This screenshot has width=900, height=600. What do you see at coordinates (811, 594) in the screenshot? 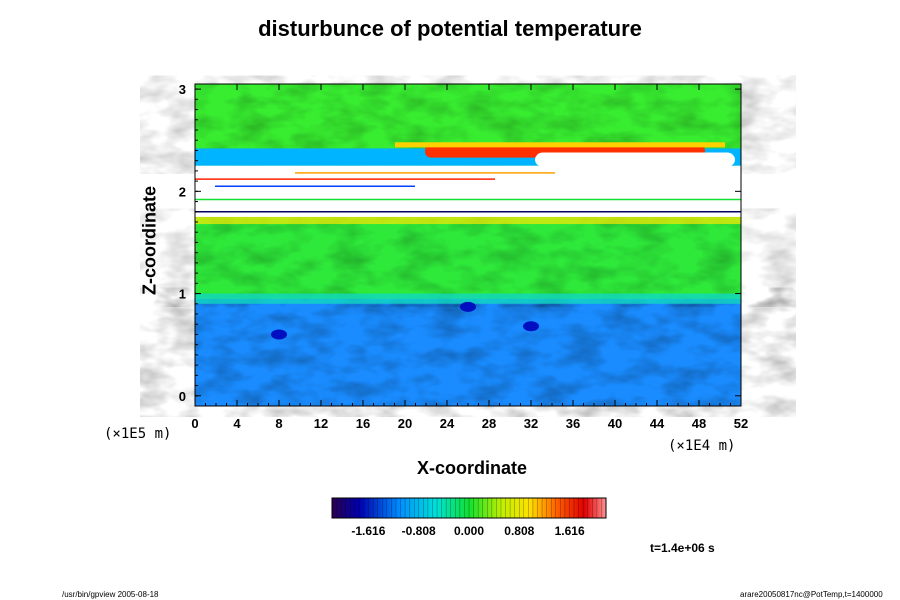
I see `footer-right-note: arare20050817nc@PotTemp,t=1400000` at bounding box center [811, 594].